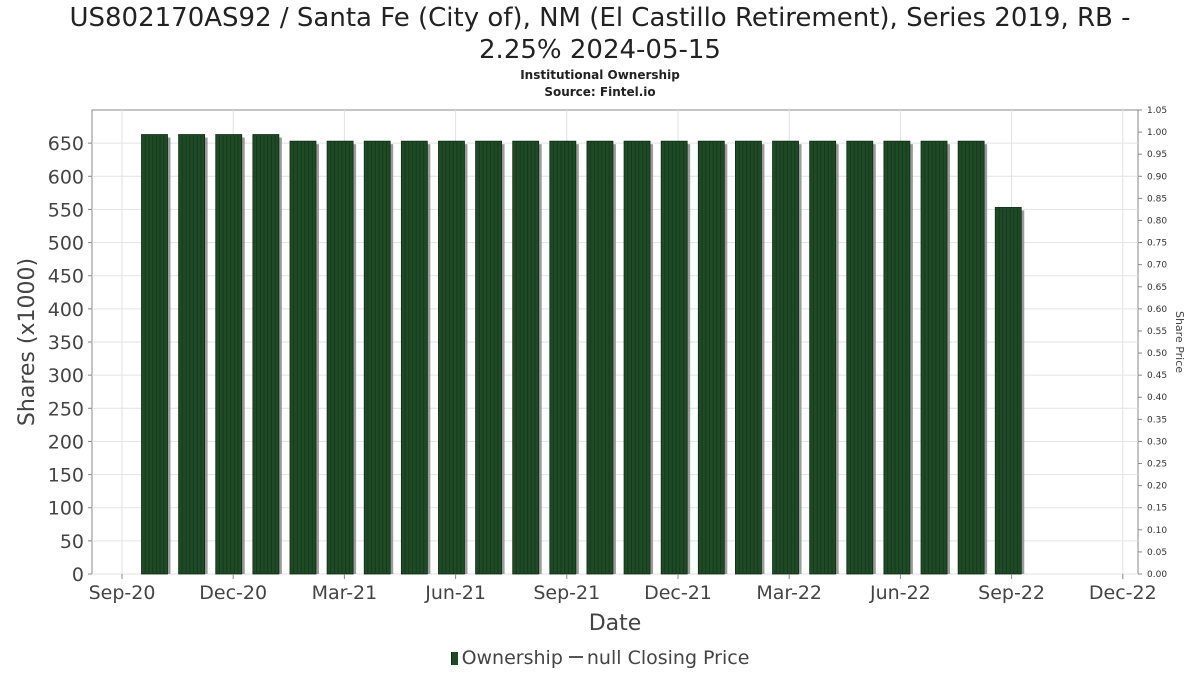 This screenshot has height=675, width=1200. What do you see at coordinates (1157, 354) in the screenshot?
I see `y2-tick-label: 0.50` at bounding box center [1157, 354].